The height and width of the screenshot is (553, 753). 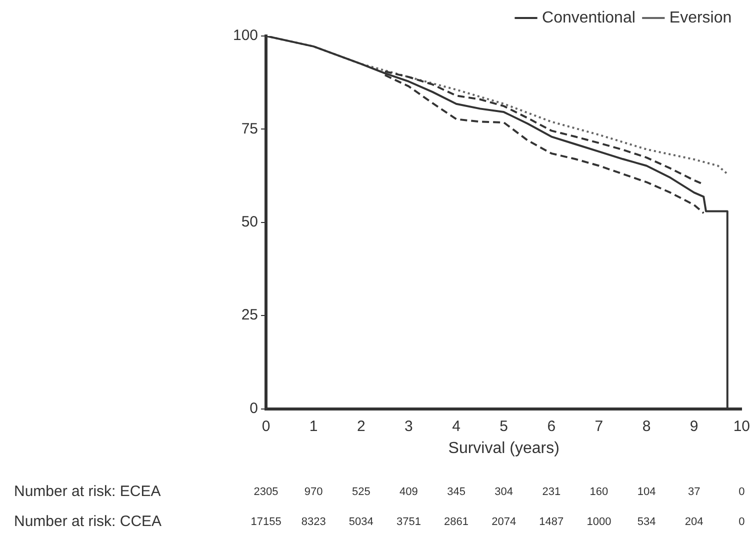 What do you see at coordinates (249, 222) in the screenshot?
I see `y-tick-label: 50` at bounding box center [249, 222].